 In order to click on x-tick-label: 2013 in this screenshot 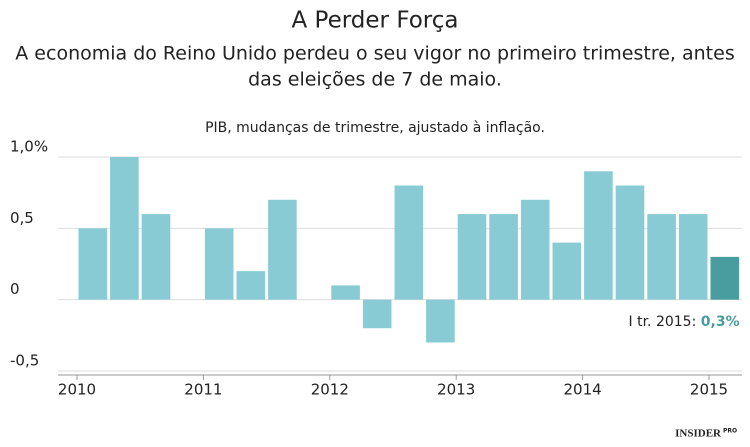, I will do `click(456, 390)`.